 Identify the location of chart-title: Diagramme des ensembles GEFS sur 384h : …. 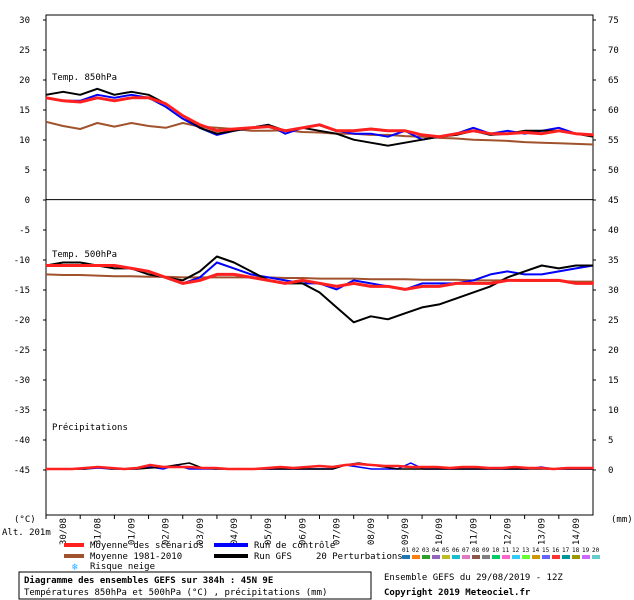
(148, 580).